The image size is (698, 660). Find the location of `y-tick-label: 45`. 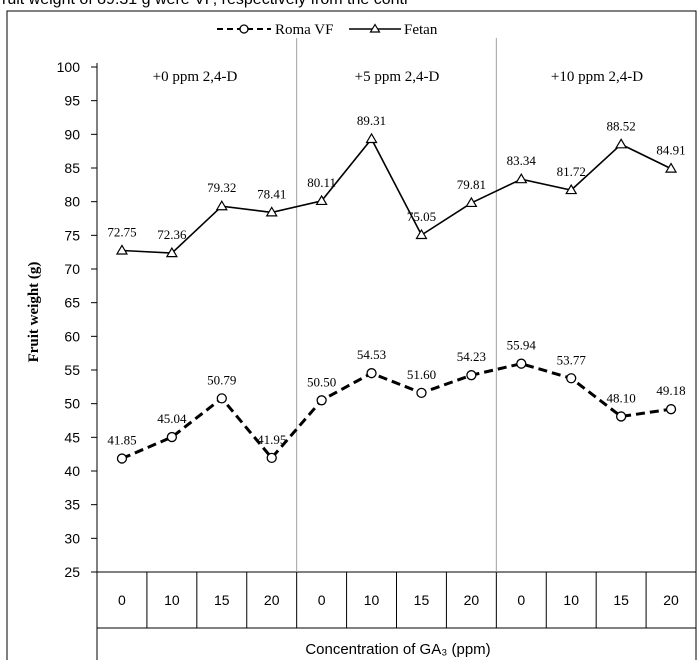

y-tick-label: 45 is located at coordinates (72, 437).